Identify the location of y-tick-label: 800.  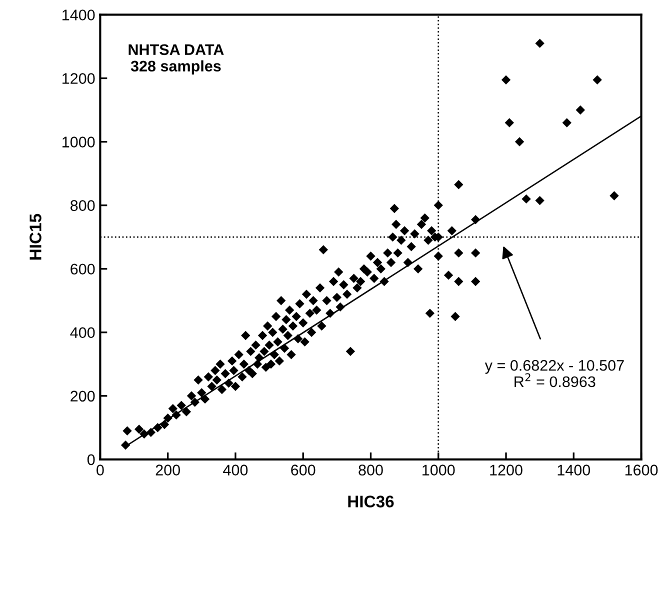
(82, 205).